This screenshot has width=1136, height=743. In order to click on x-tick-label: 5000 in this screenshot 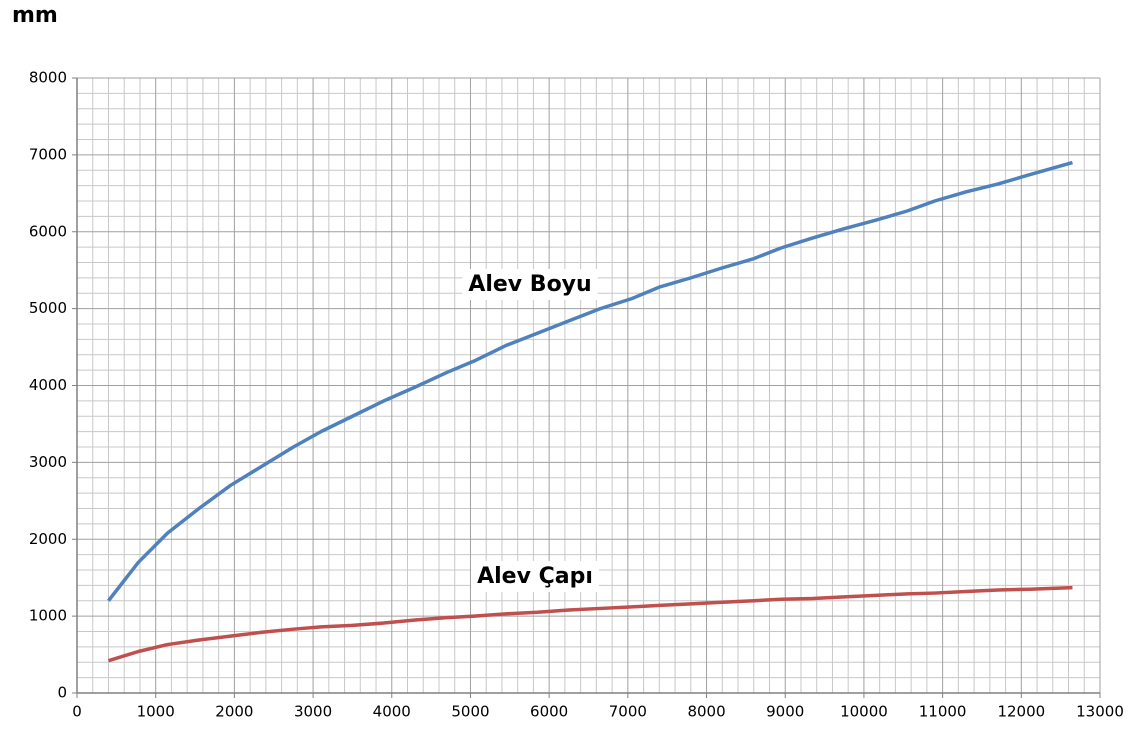, I will do `click(470, 712)`.